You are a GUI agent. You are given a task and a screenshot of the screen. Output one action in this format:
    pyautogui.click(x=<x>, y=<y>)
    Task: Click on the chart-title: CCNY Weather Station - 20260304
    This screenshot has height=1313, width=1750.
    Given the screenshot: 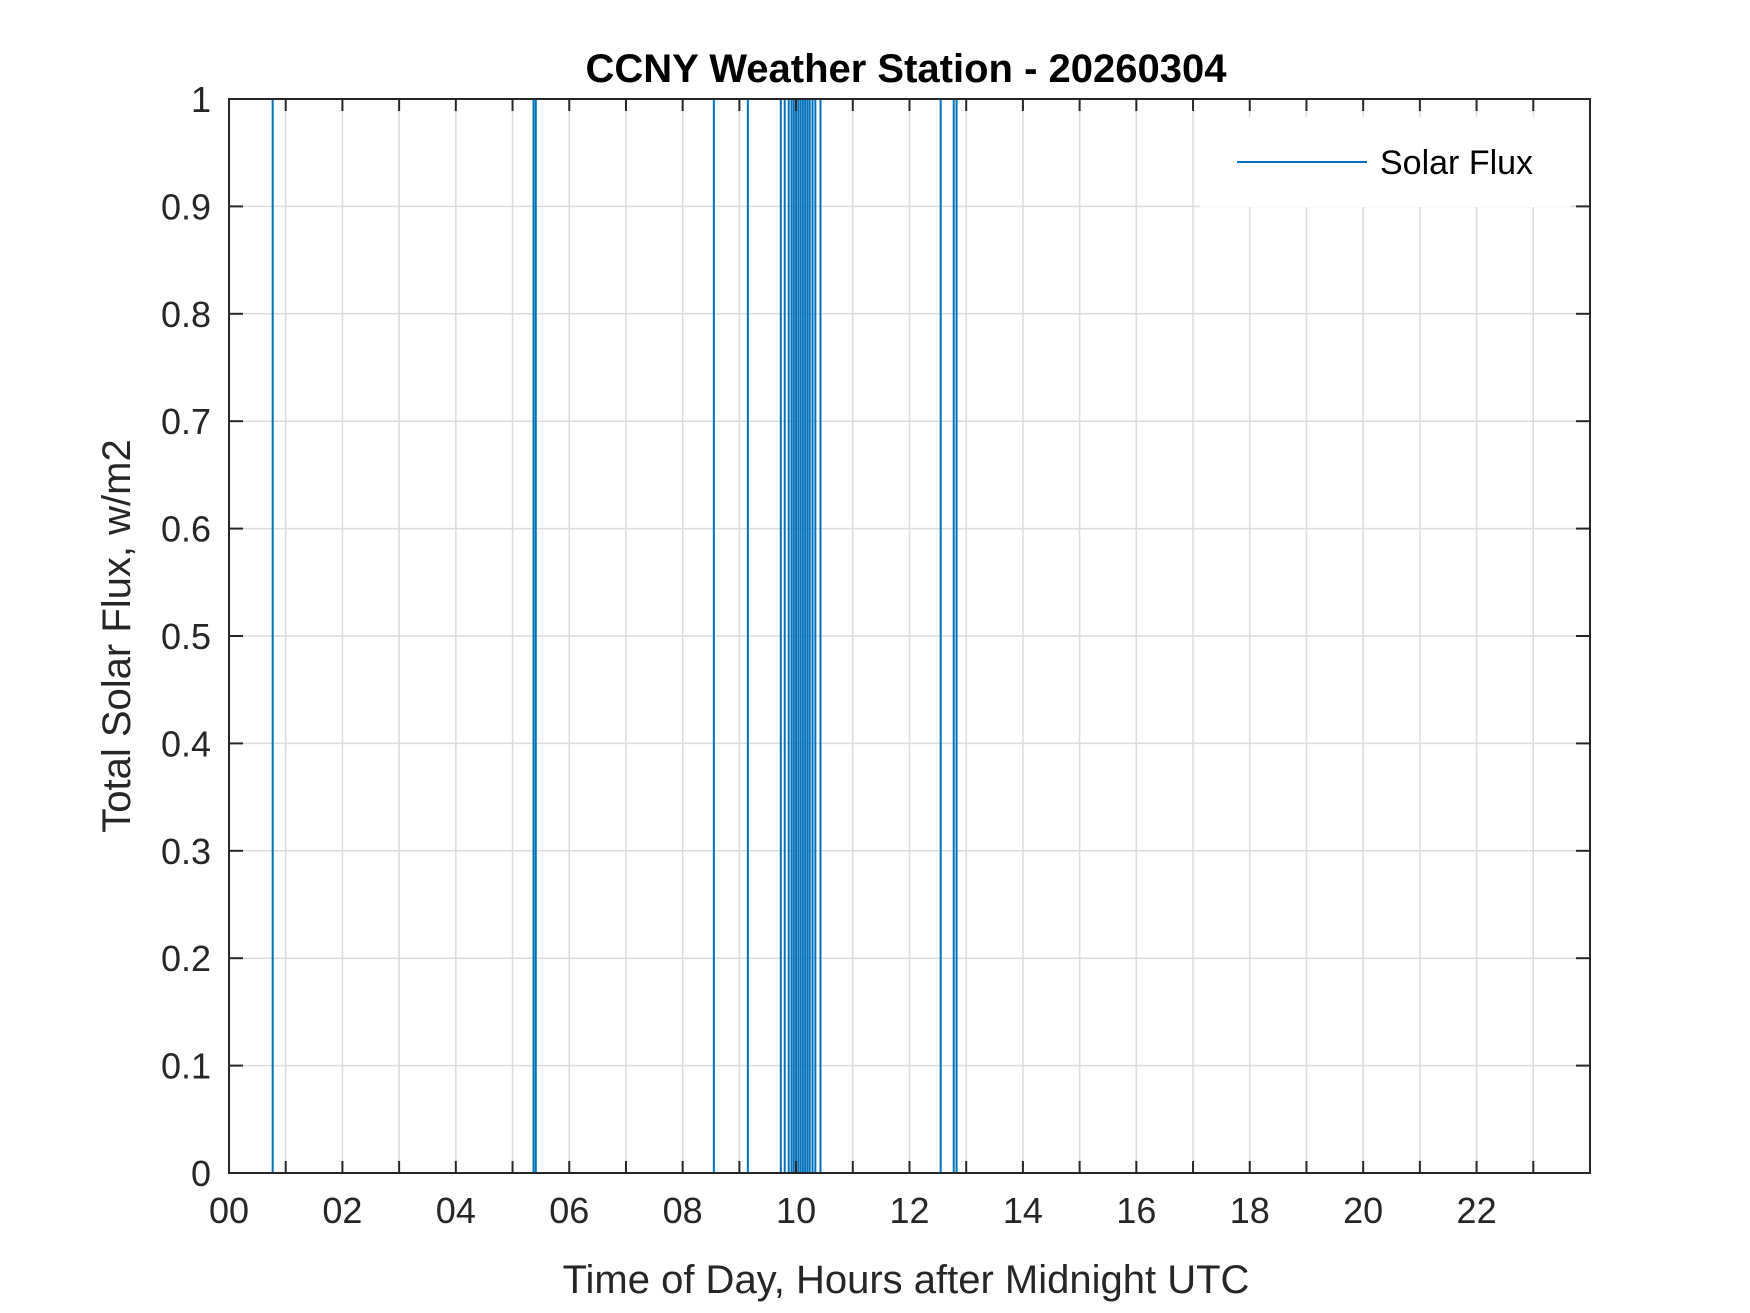 What is the action you would take?
    pyautogui.click(x=907, y=69)
    